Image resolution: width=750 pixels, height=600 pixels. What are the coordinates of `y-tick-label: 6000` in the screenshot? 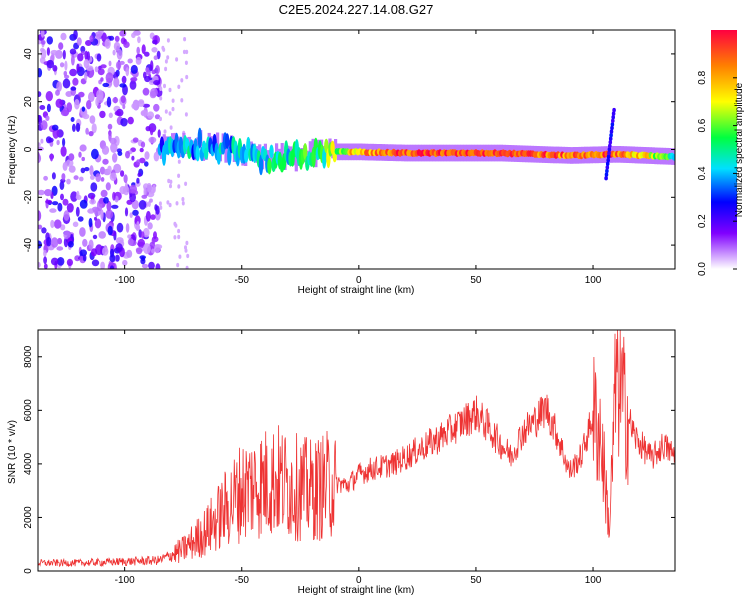 It's located at (28, 410).